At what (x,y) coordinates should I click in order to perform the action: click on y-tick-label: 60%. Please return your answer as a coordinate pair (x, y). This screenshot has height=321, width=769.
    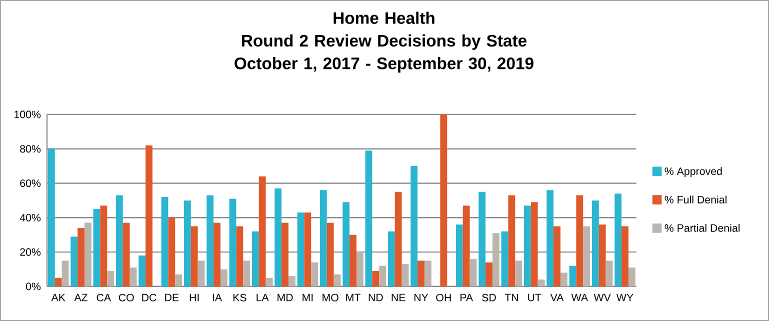
    Looking at the image, I should click on (30, 183).